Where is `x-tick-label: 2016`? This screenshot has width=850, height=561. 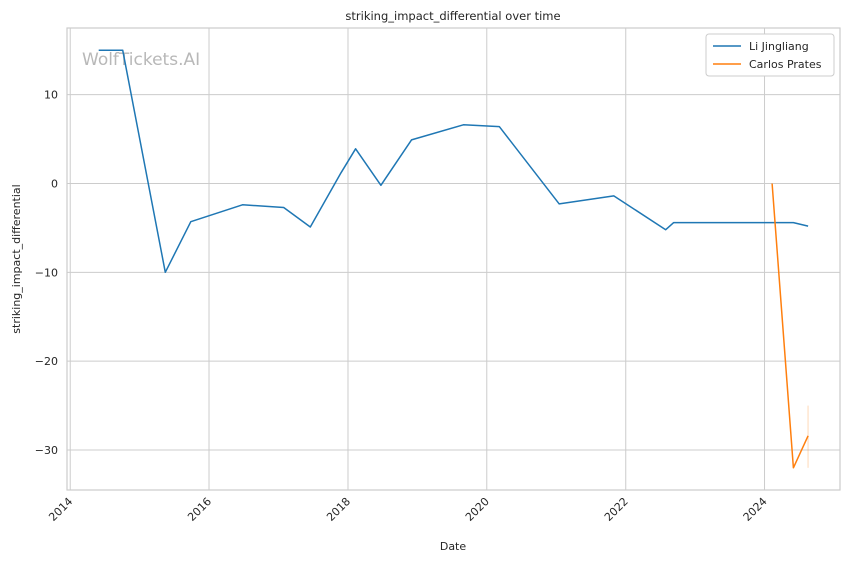
x-tick-label: 2016 is located at coordinates (199, 509).